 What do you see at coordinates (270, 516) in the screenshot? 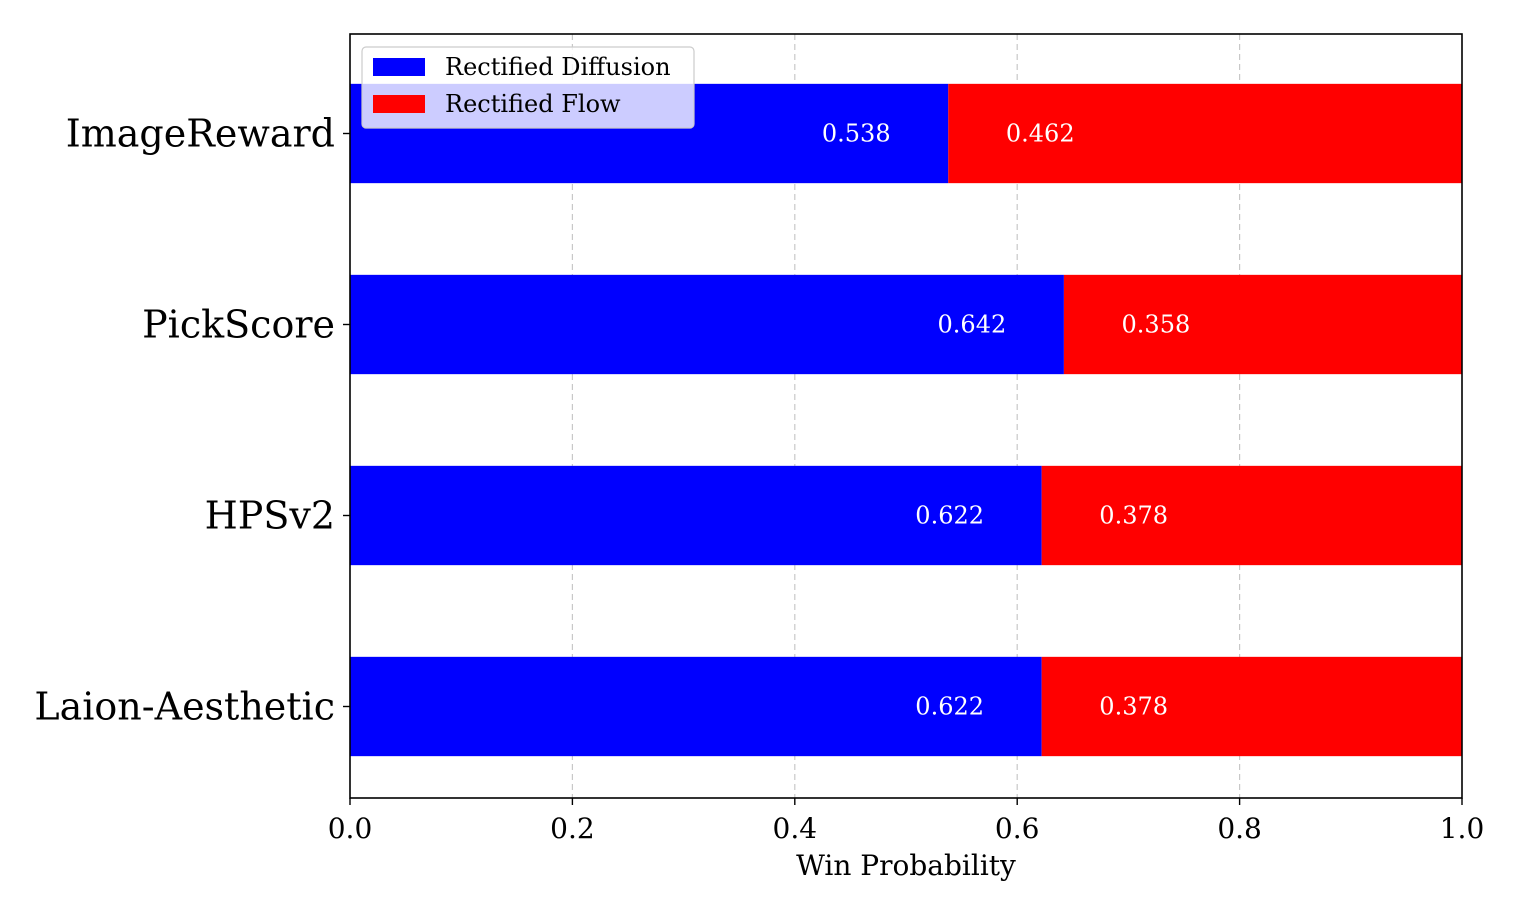
I see `category-label: HPSv2` at bounding box center [270, 516].